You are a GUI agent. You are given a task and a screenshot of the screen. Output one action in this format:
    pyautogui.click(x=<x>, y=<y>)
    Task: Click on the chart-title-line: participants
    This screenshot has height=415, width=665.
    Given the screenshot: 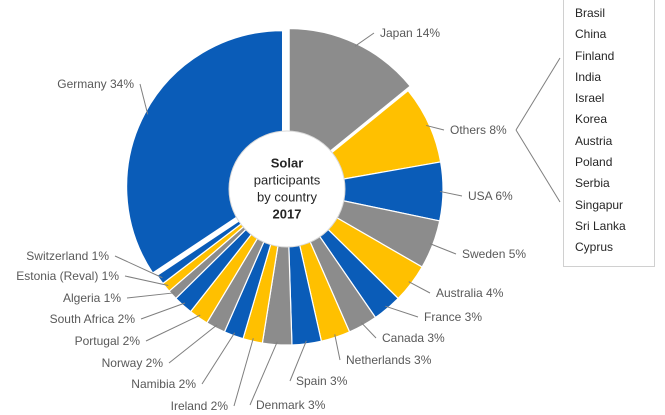 What is the action you would take?
    pyautogui.click(x=287, y=180)
    